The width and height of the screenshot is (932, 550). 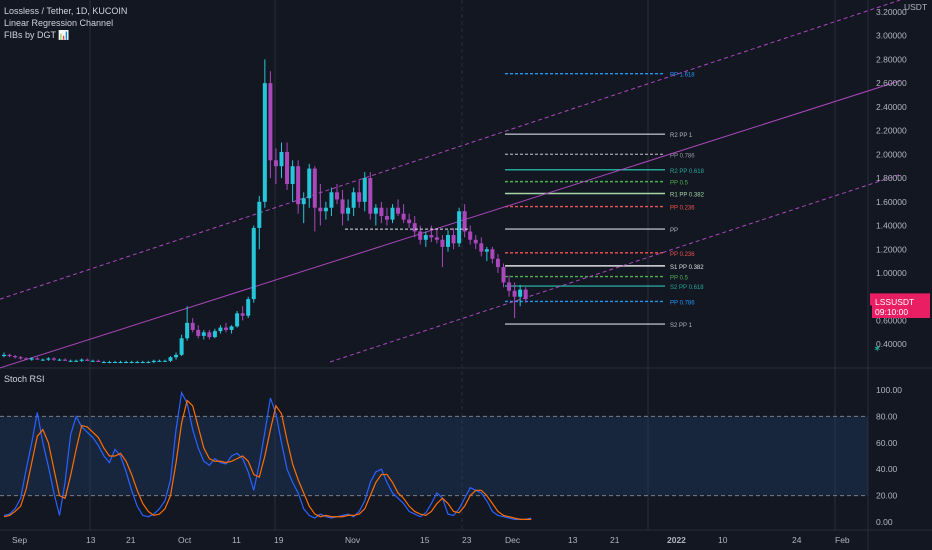 What do you see at coordinates (915, 7) in the screenshot?
I see `currency-label: USDT` at bounding box center [915, 7].